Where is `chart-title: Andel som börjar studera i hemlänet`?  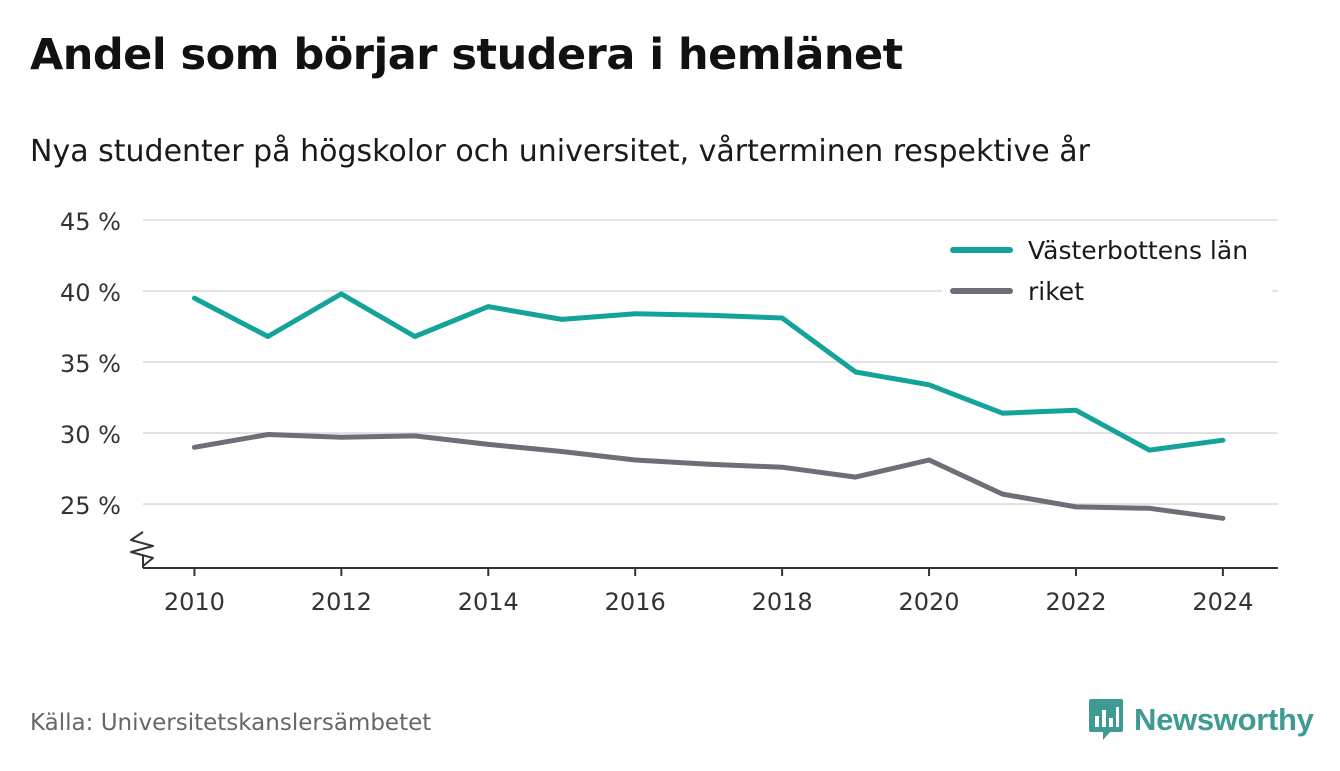
chart-title: Andel som börjar studera i hemlänet is located at coordinates (466, 55).